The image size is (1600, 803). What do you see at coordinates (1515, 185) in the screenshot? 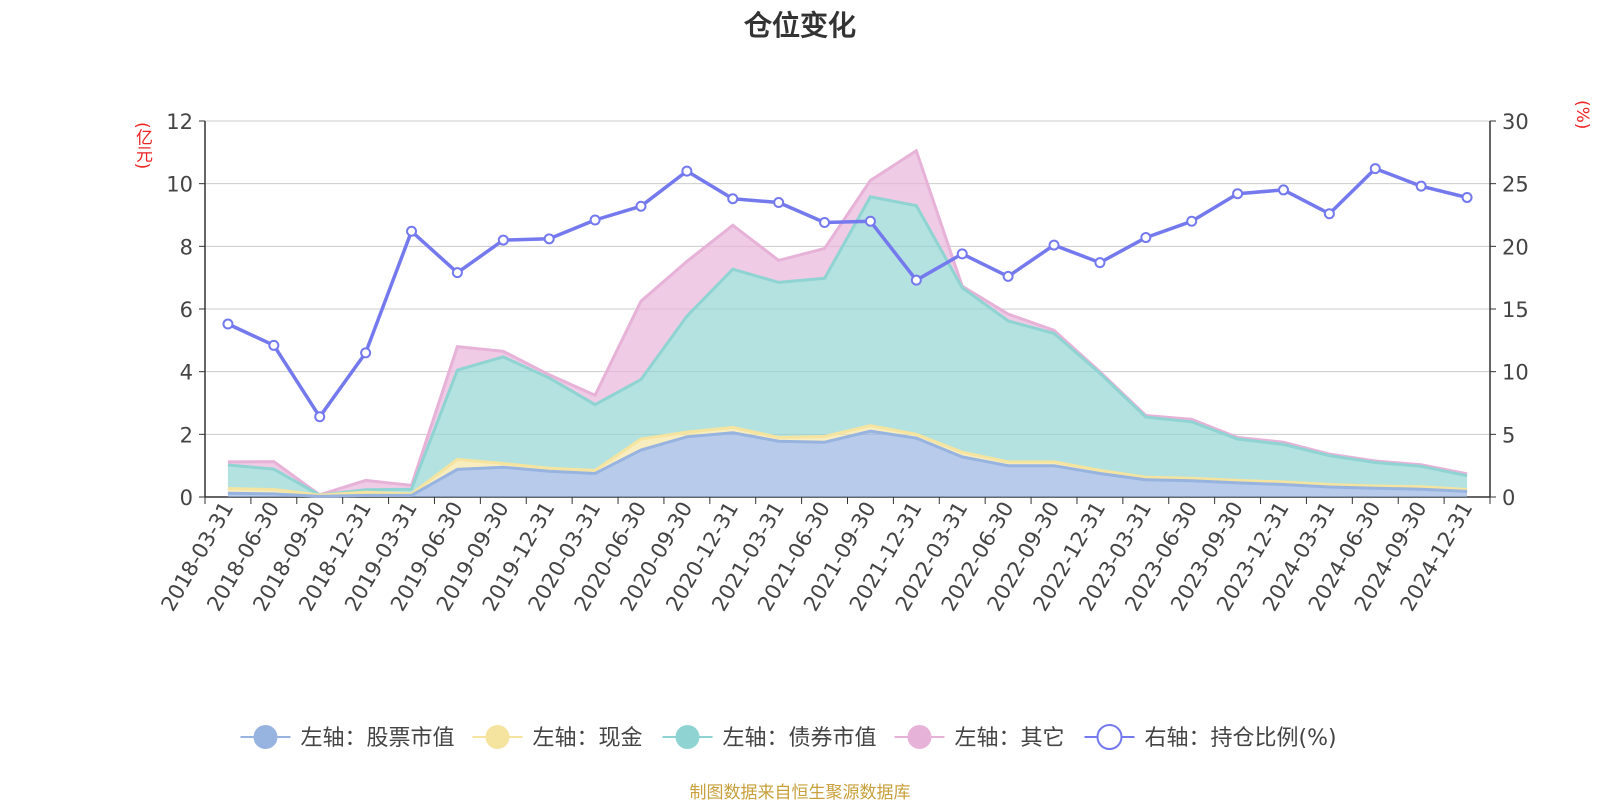
I see `right-axis-tick-label: 25` at bounding box center [1515, 185].